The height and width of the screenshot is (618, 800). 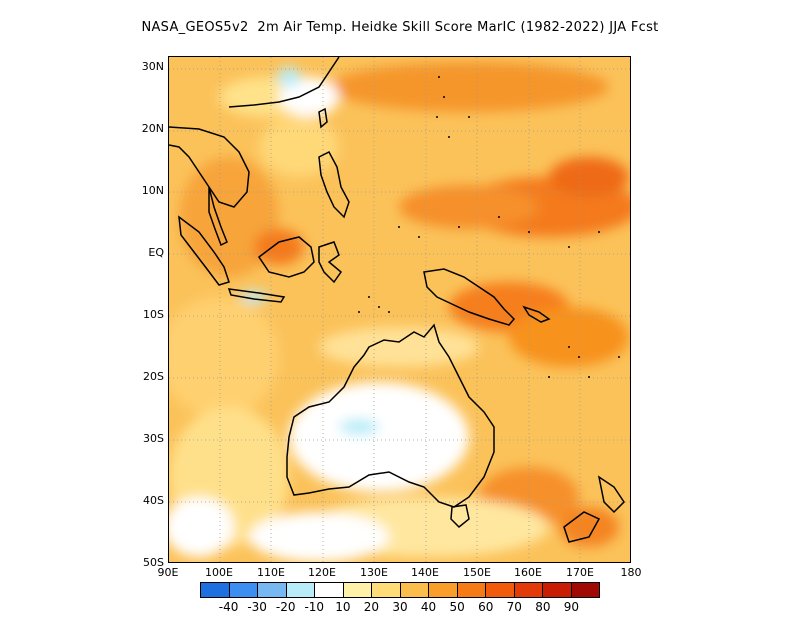 I want to click on lat-tick-label: 20S, so click(x=153, y=376).